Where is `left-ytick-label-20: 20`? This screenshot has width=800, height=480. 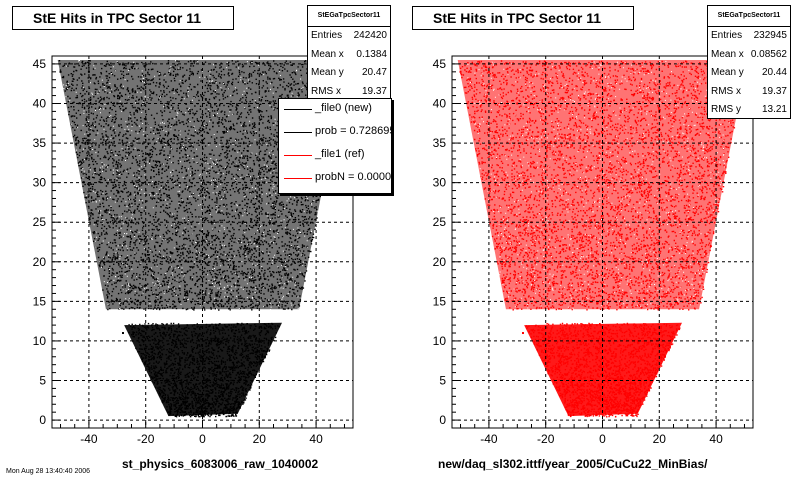 left-ytick-label-20: 20 is located at coordinates (40, 262).